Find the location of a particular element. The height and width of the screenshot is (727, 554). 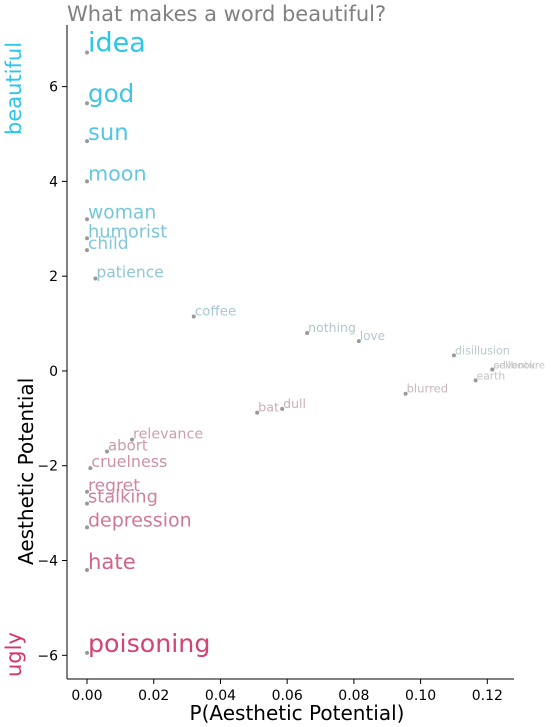

point-coffee is located at coordinates (193, 316).